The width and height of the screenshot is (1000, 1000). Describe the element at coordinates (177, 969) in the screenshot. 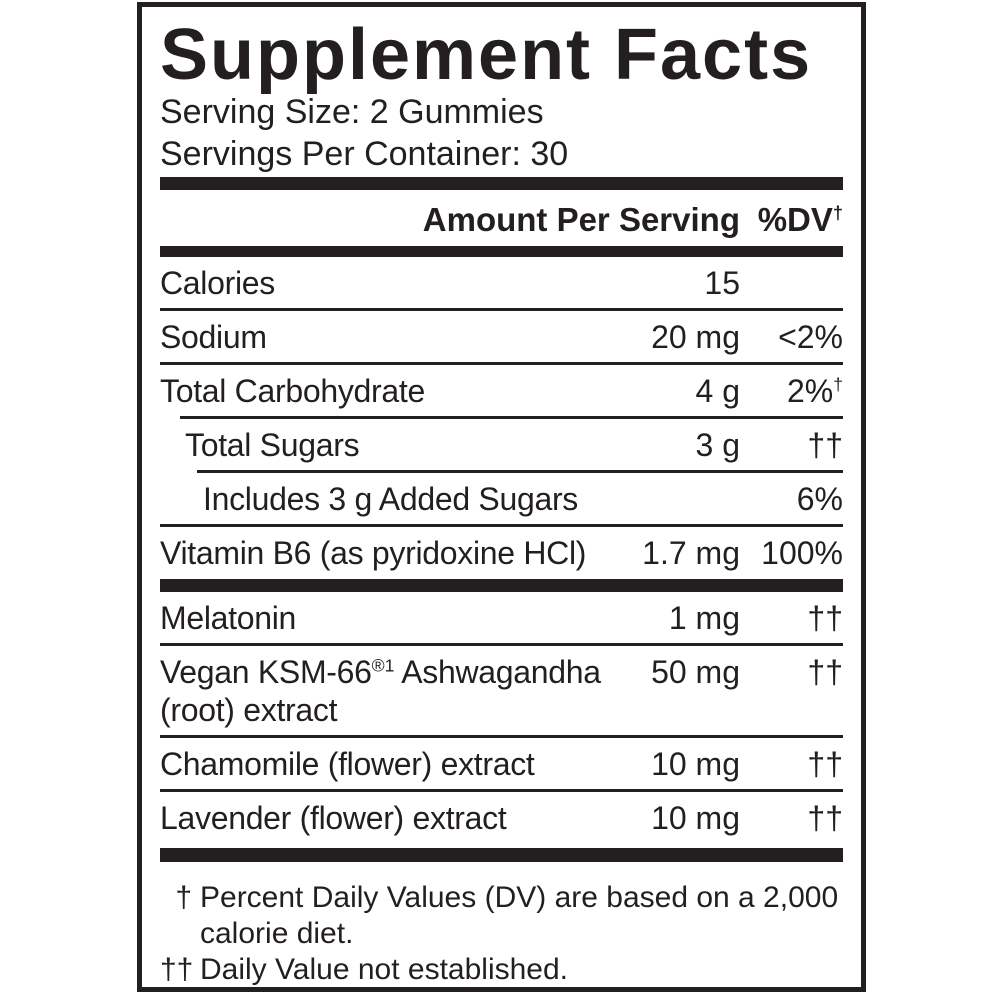

I see `double-dagger-symbol: ††` at that location.